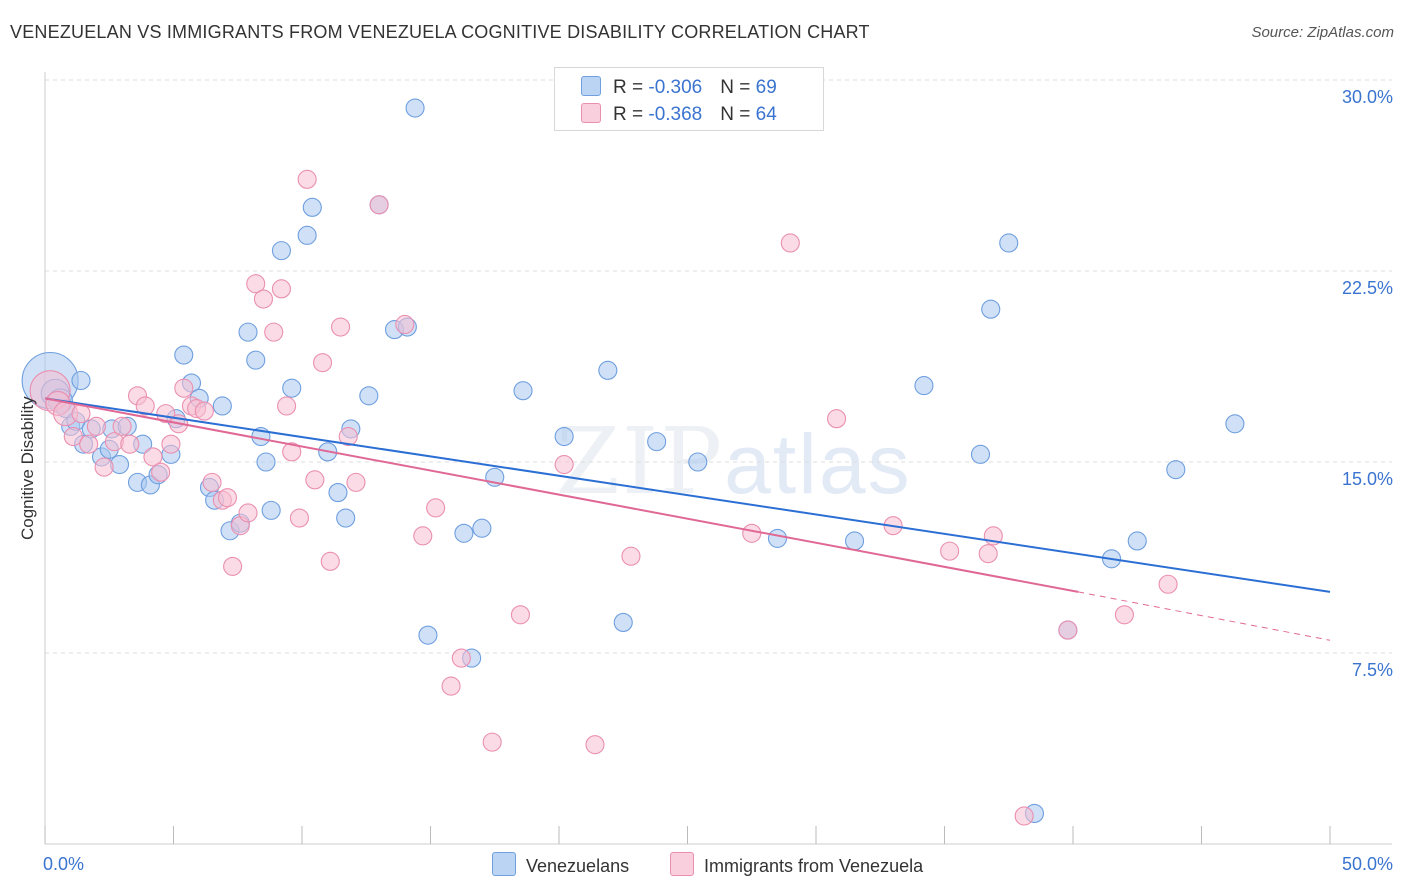  What do you see at coordinates (1322, 32) in the screenshot?
I see `source-label: Source: ZipAtlas.com` at bounding box center [1322, 32].